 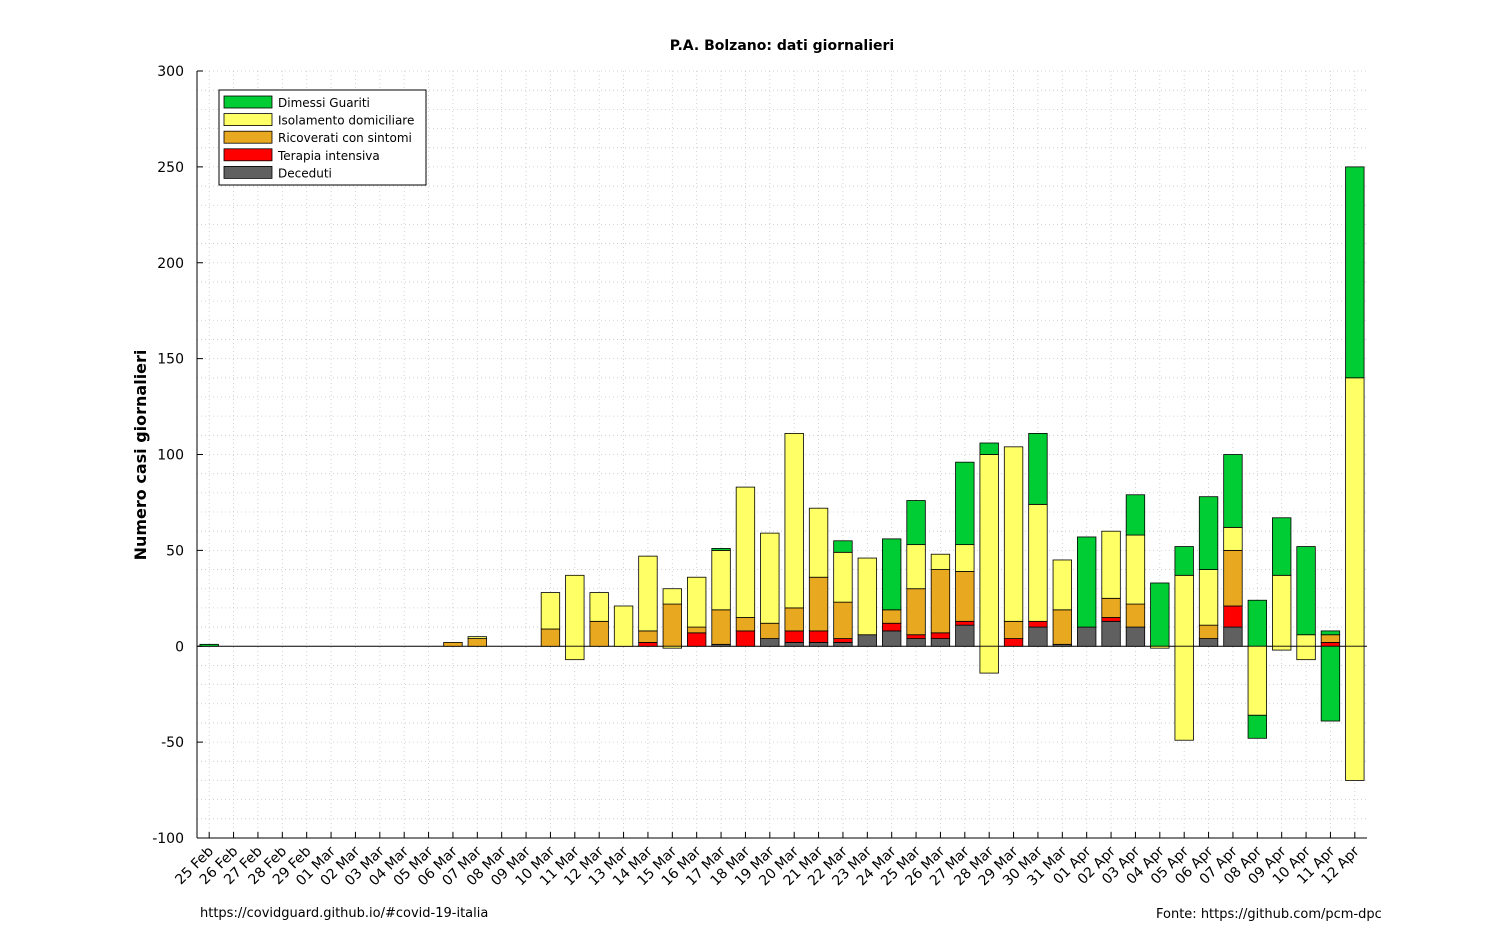 What do you see at coordinates (170, 168) in the screenshot?
I see `y-tick-label: 250` at bounding box center [170, 168].